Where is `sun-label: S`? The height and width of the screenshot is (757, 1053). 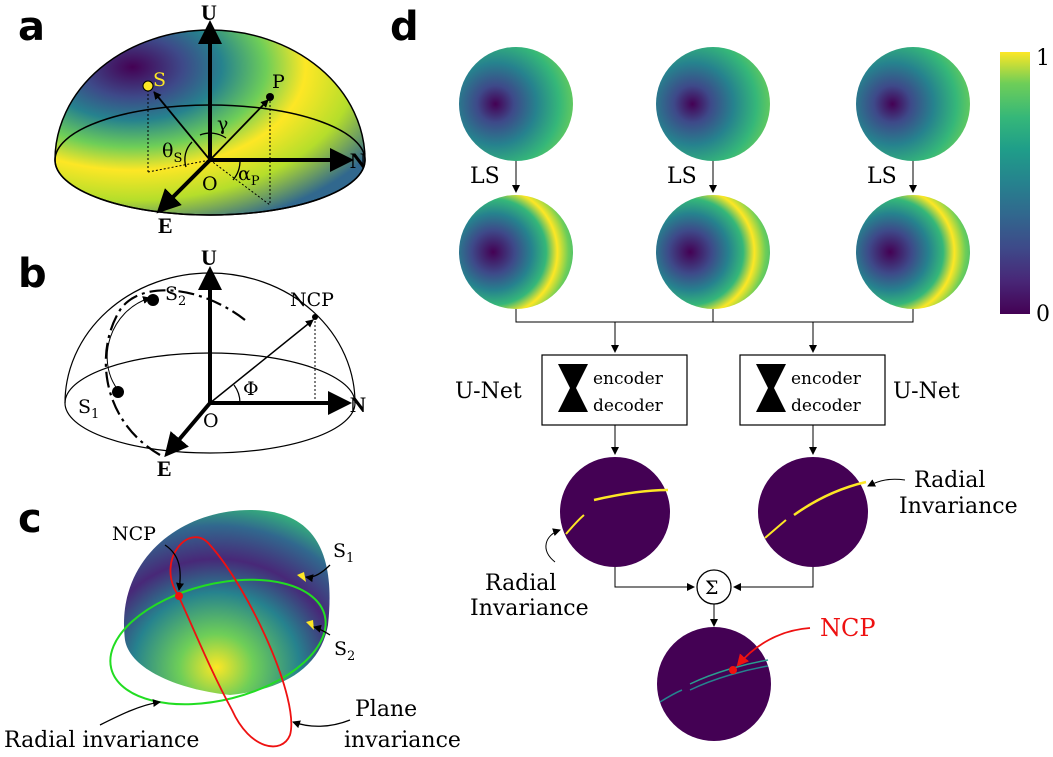 sun-label: S is located at coordinates (159, 80).